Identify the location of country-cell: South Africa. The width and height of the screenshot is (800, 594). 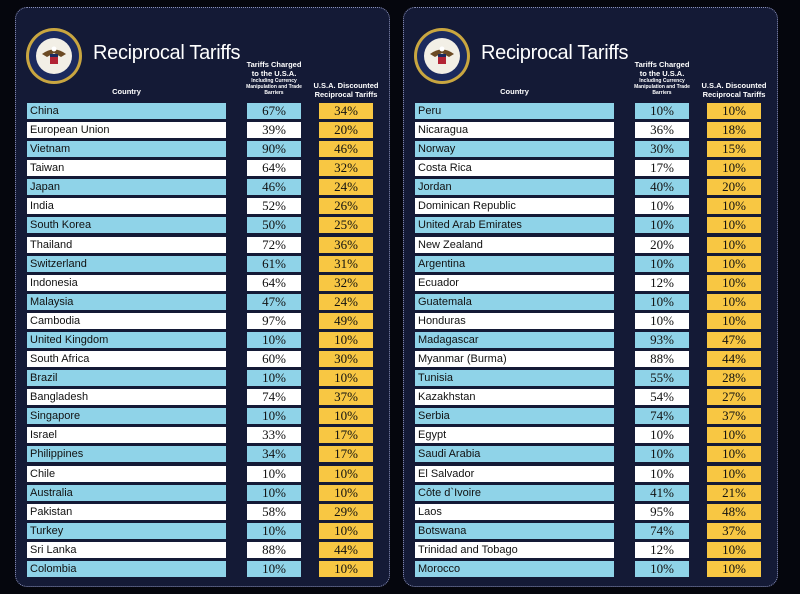
(126, 359).